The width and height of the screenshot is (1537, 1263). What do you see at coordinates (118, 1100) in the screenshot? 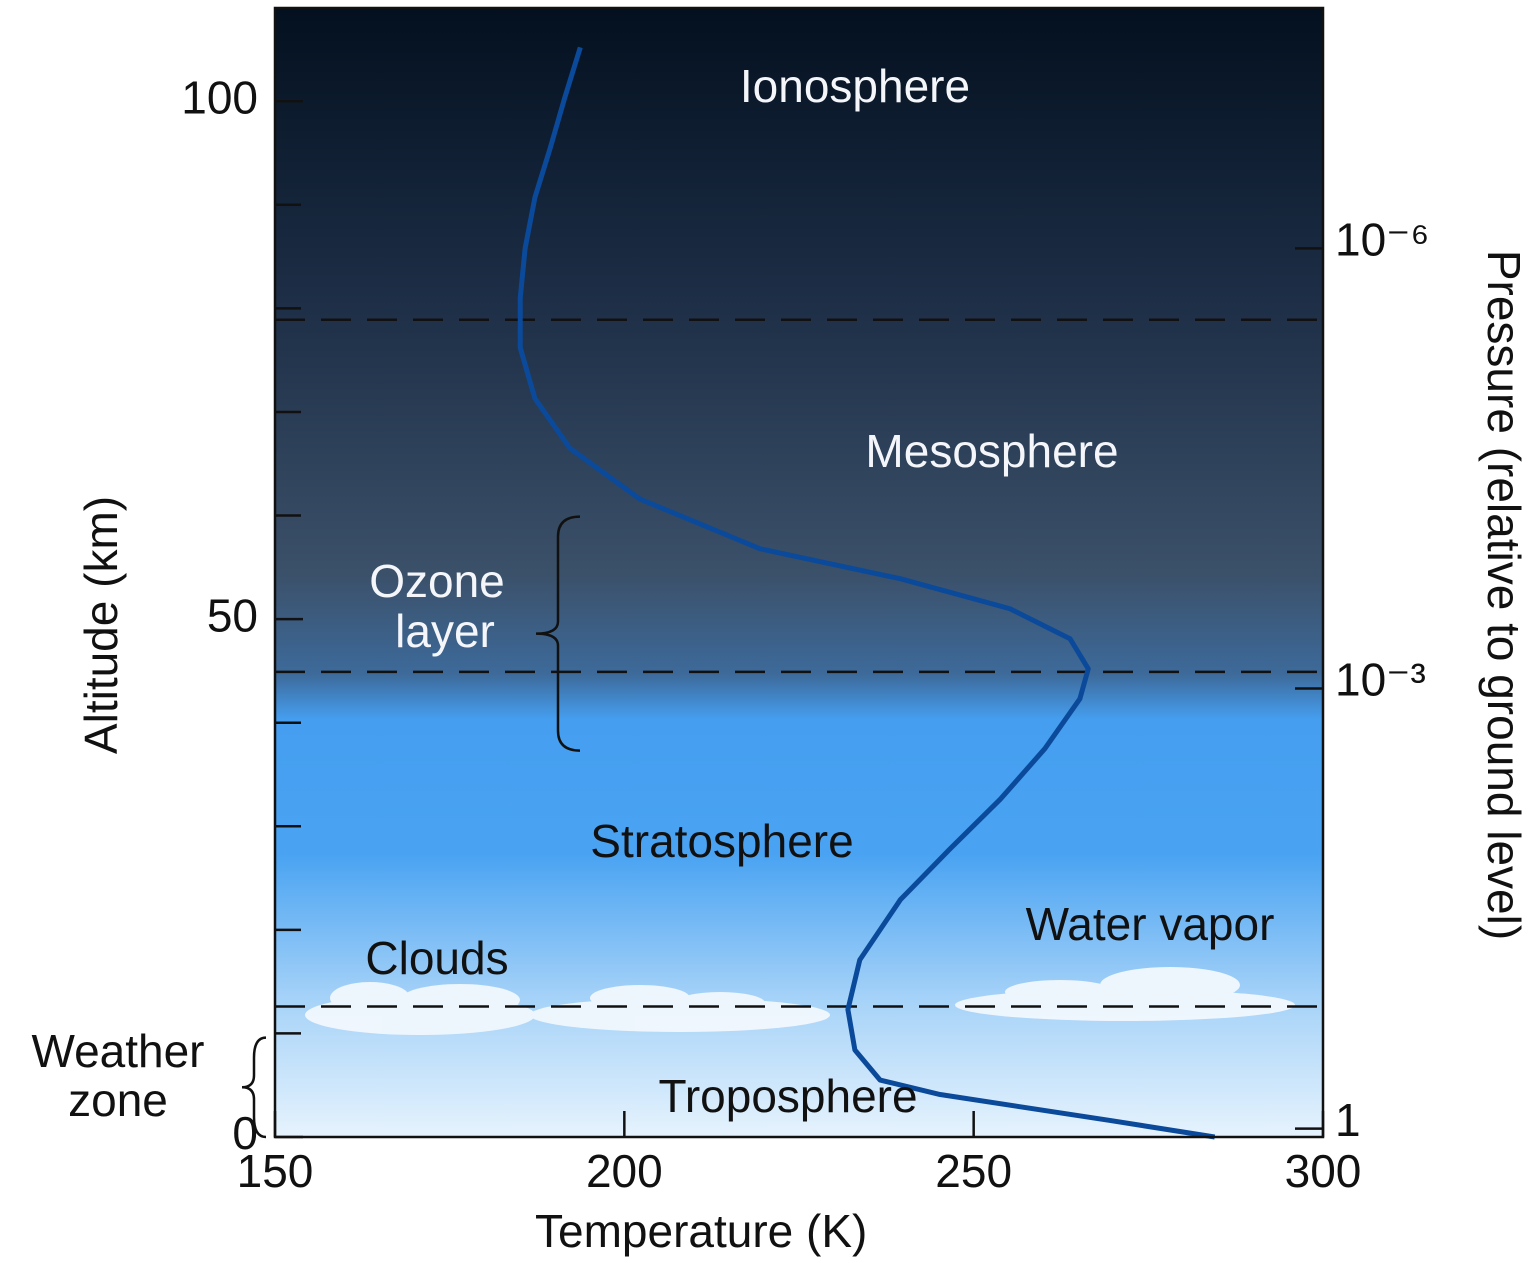
I see `weather-zone-label: zone` at bounding box center [118, 1100].